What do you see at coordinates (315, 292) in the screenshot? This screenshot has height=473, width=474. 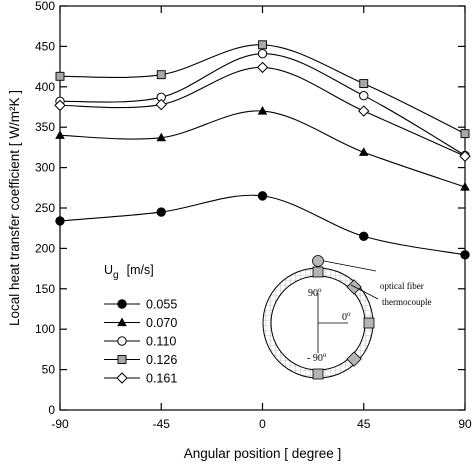 I see `angle-label-top: 90o` at bounding box center [315, 292].